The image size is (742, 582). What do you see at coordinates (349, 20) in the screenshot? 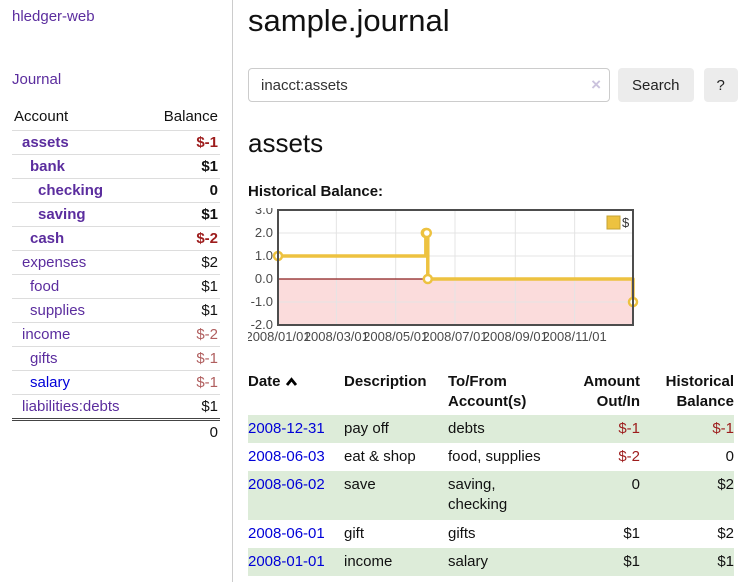
I see `page-title: sample.journal` at bounding box center [349, 20].